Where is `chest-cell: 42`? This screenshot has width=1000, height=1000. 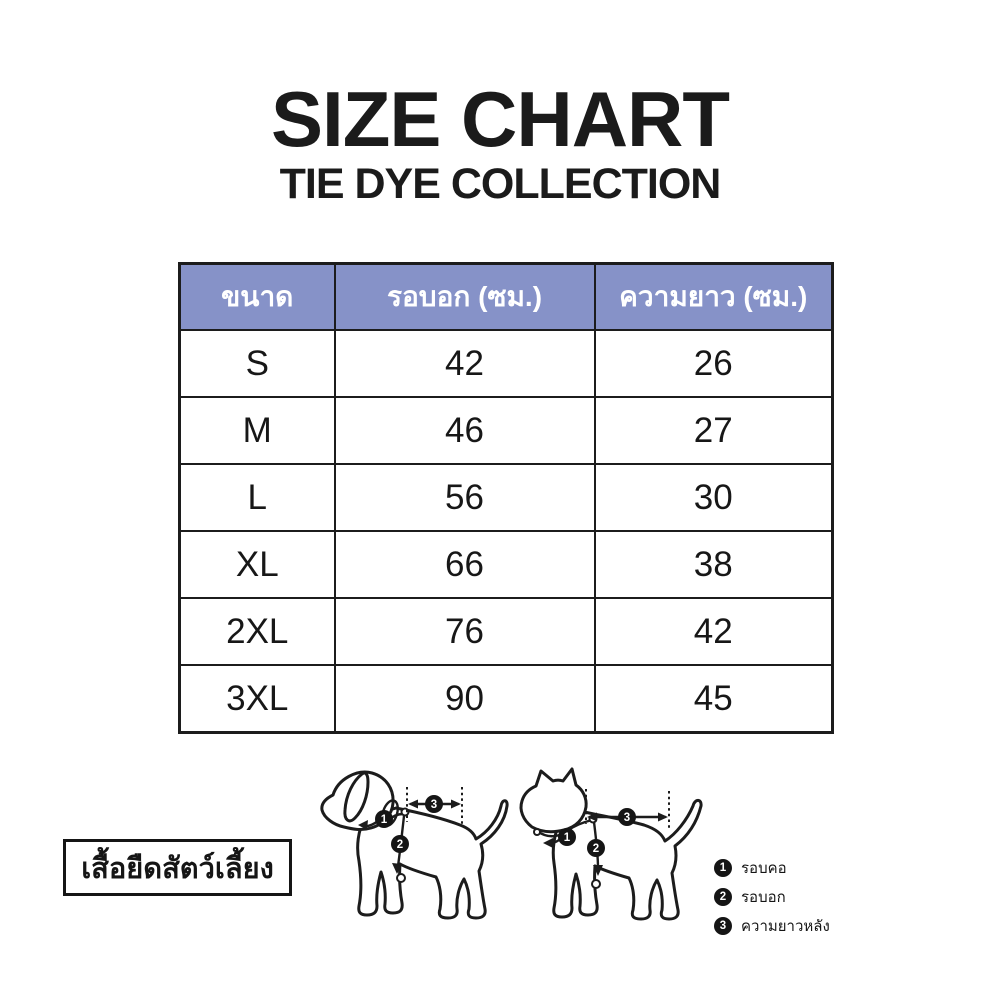
chest-cell: 42 is located at coordinates (464, 363).